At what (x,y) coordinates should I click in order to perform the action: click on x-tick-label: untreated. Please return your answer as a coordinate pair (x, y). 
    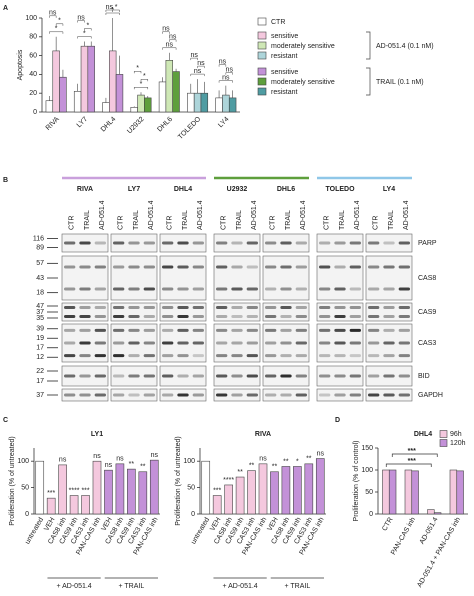
    Looking at the image, I should click on (200, 530).